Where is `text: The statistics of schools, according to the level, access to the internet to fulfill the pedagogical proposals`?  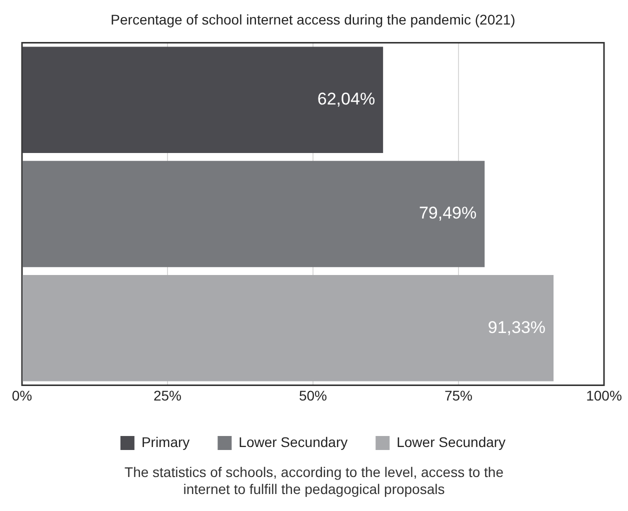 text: The statistics of schools, according to the level, access to the internet to fulfill the pedagogical proposals is located at coordinates (314, 481).